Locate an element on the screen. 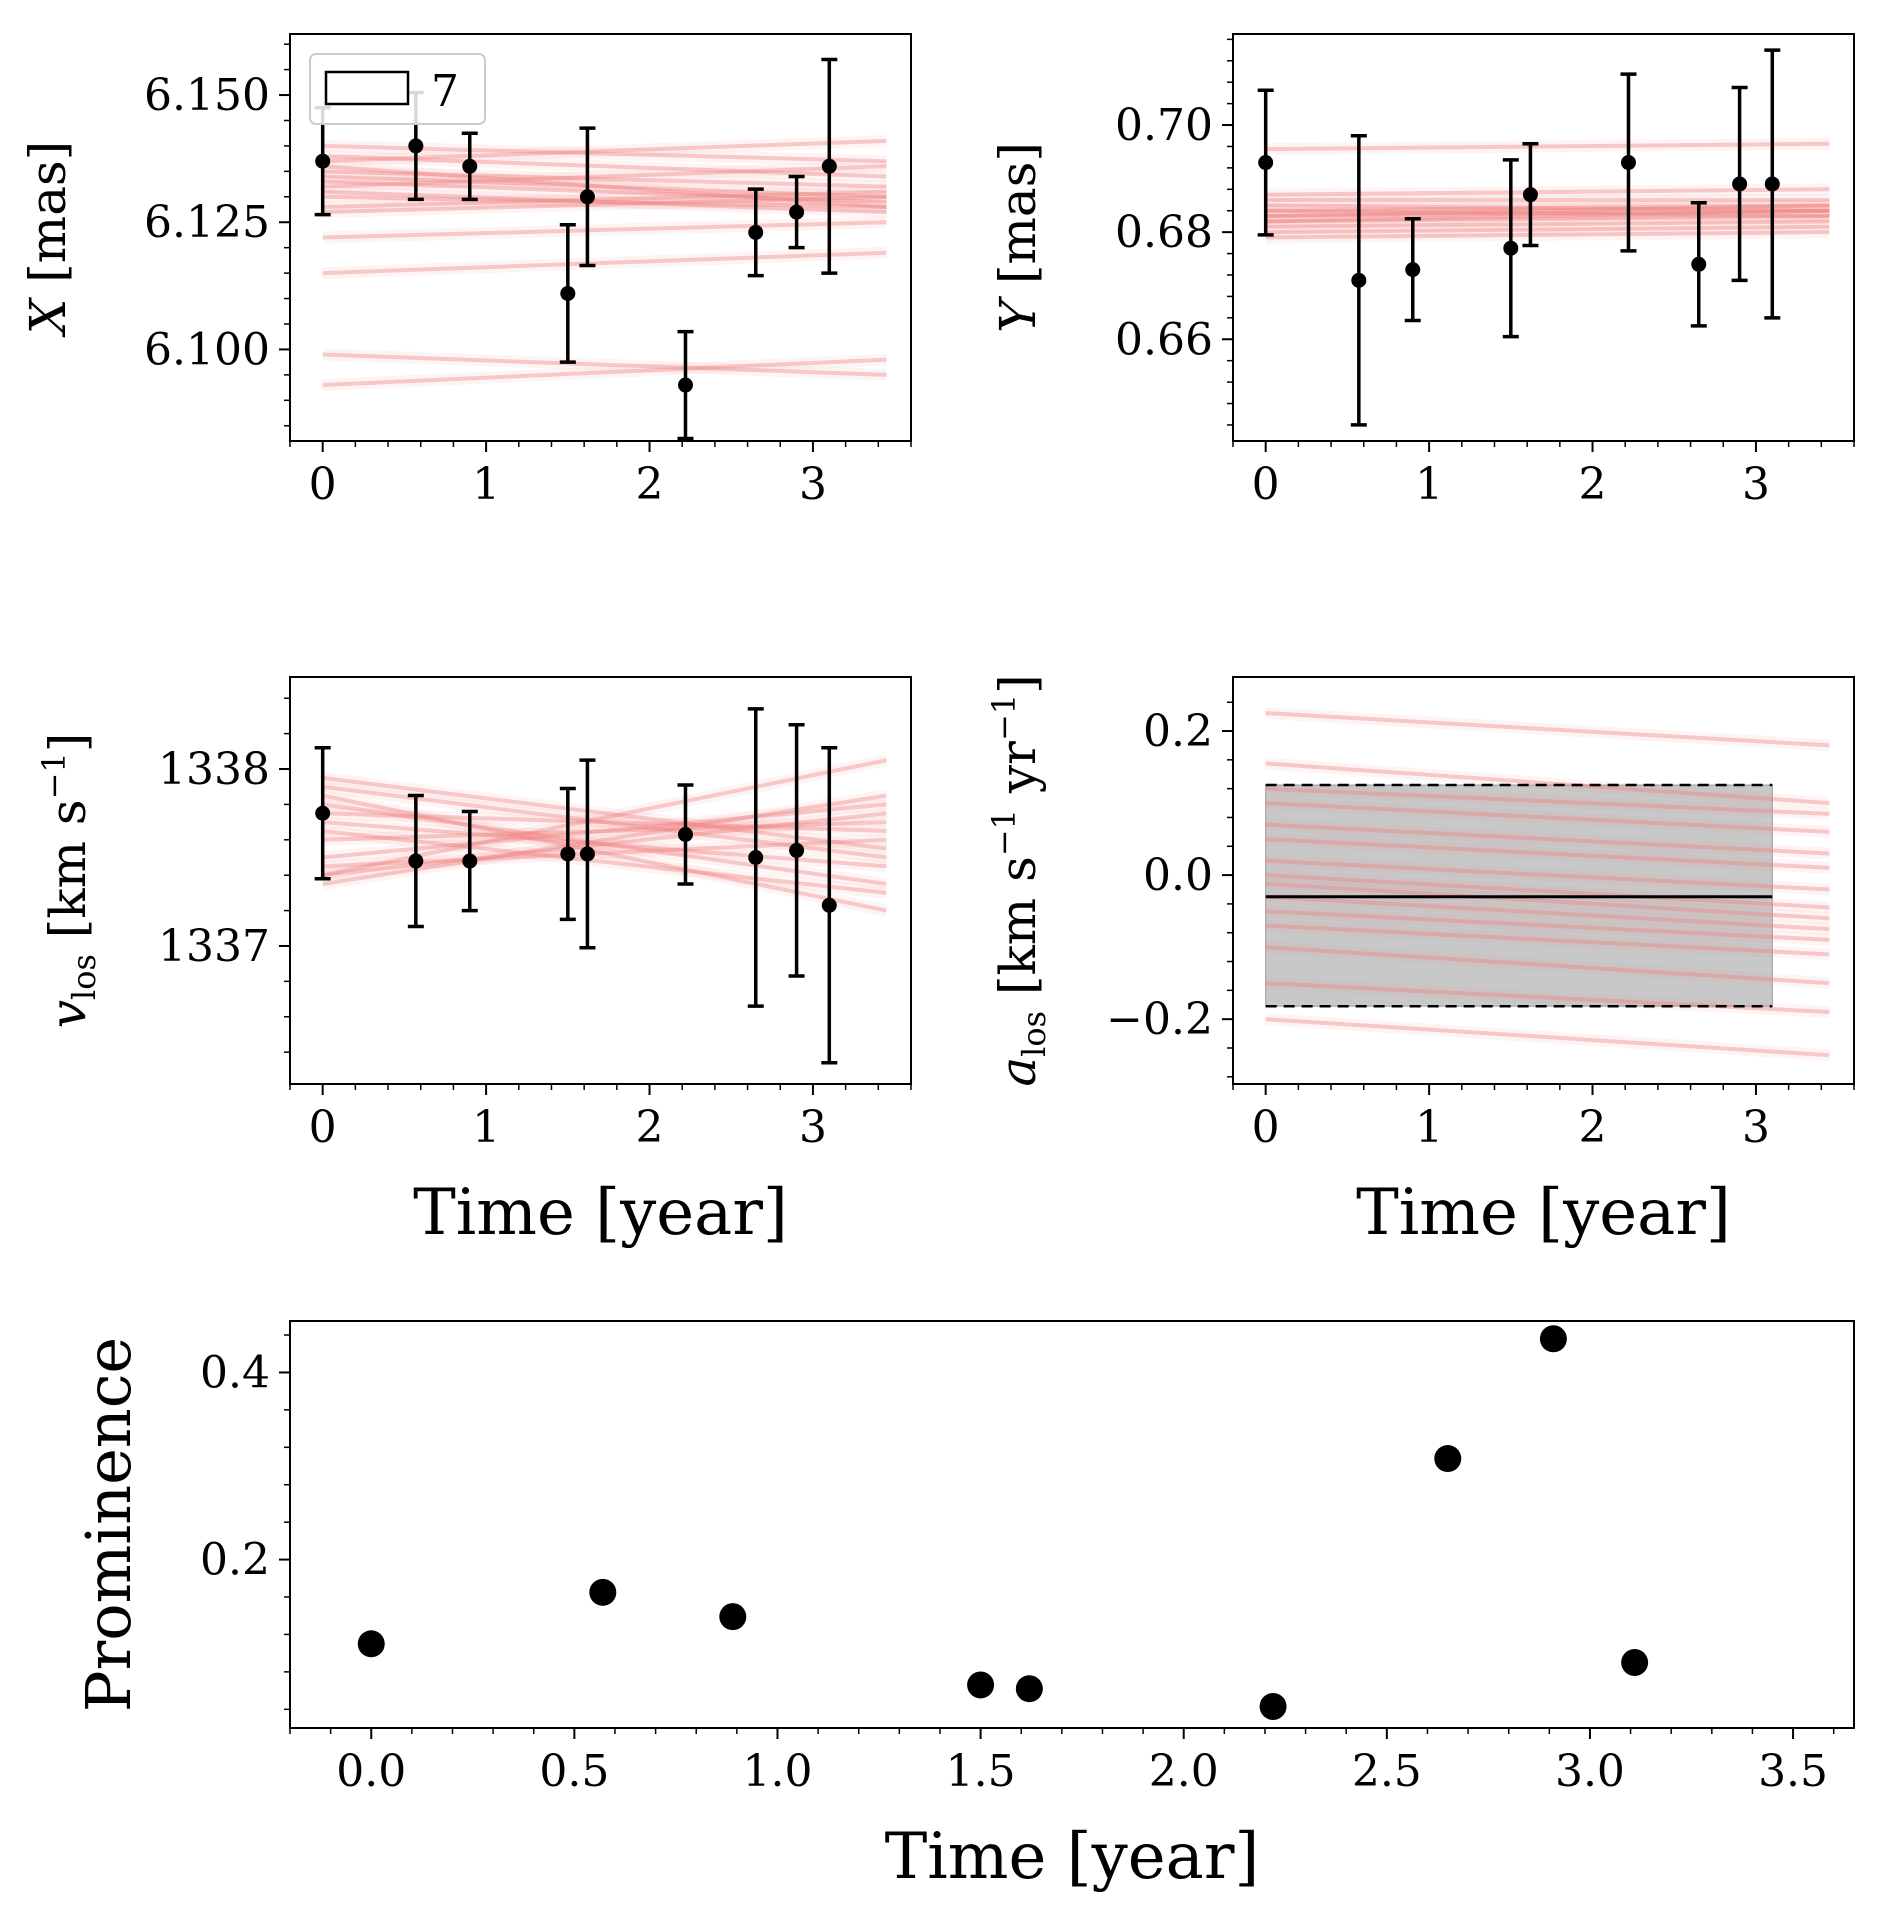  panel-line-of-sight-velocity: 0 1 2 3 1337 1338 Time [year] vlos [km s−1] is located at coordinates (473, 963).